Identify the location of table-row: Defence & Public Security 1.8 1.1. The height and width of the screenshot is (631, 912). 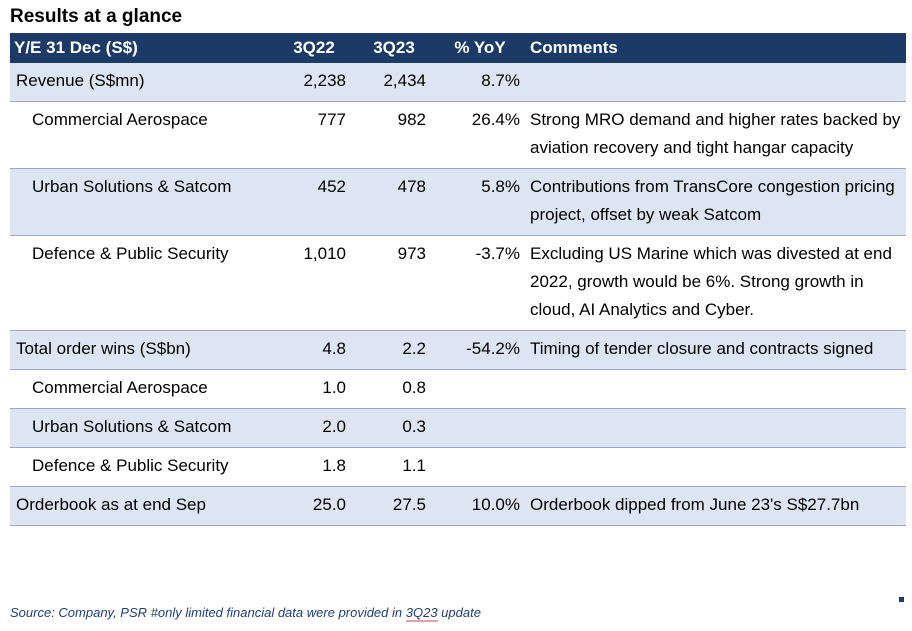
(458, 467).